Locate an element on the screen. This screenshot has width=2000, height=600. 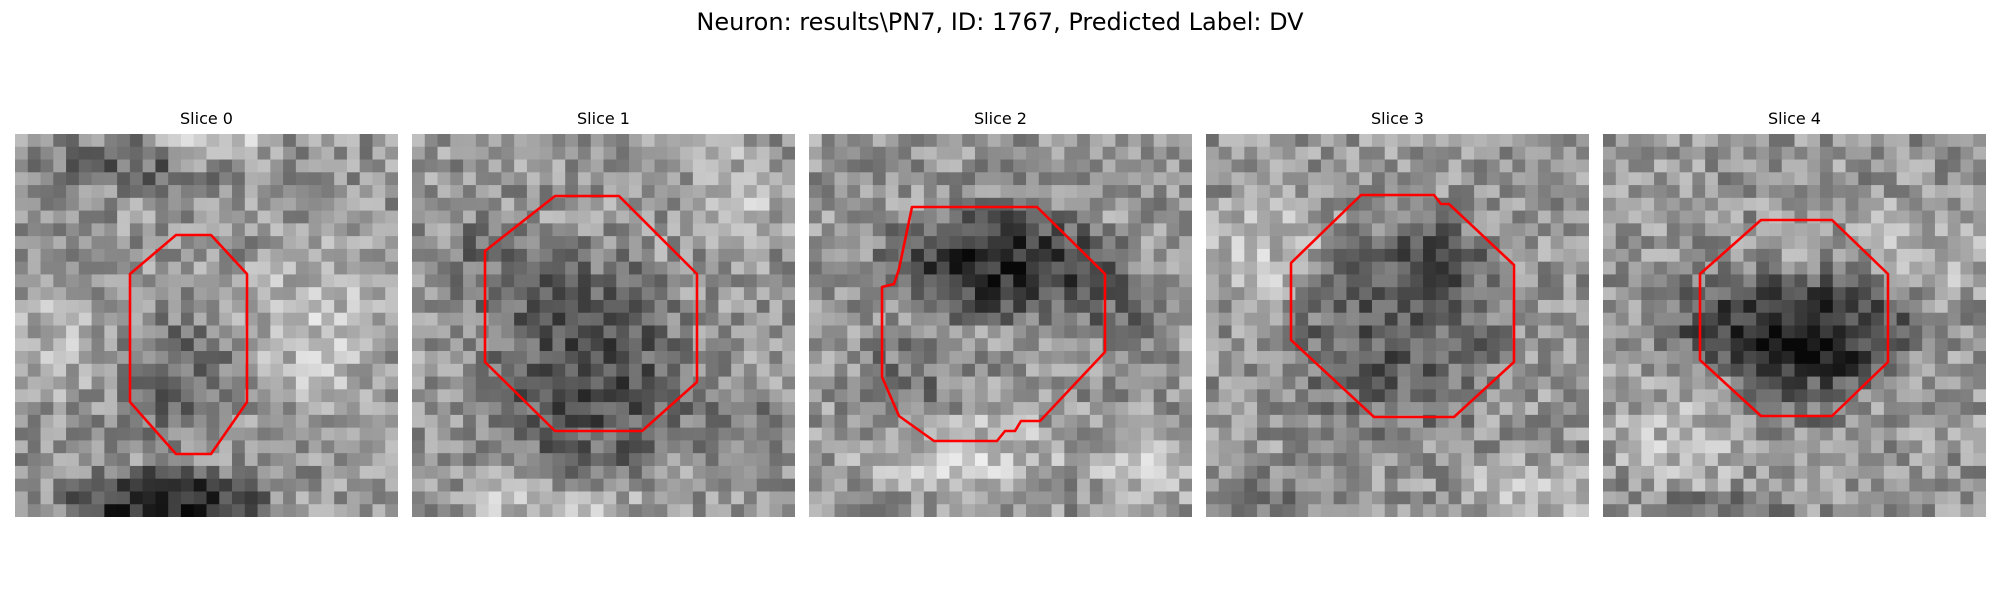
slice-title: Slice 3 is located at coordinates (1397, 119).